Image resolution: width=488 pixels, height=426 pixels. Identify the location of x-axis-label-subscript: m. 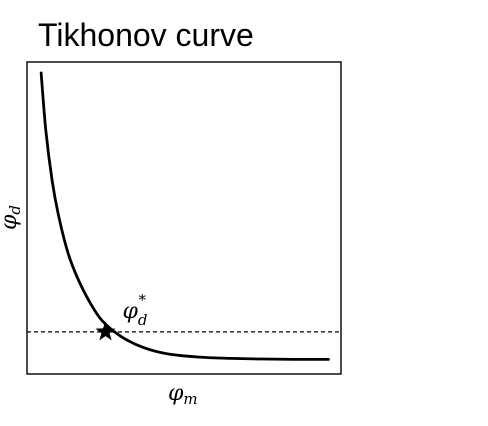
(190, 399).